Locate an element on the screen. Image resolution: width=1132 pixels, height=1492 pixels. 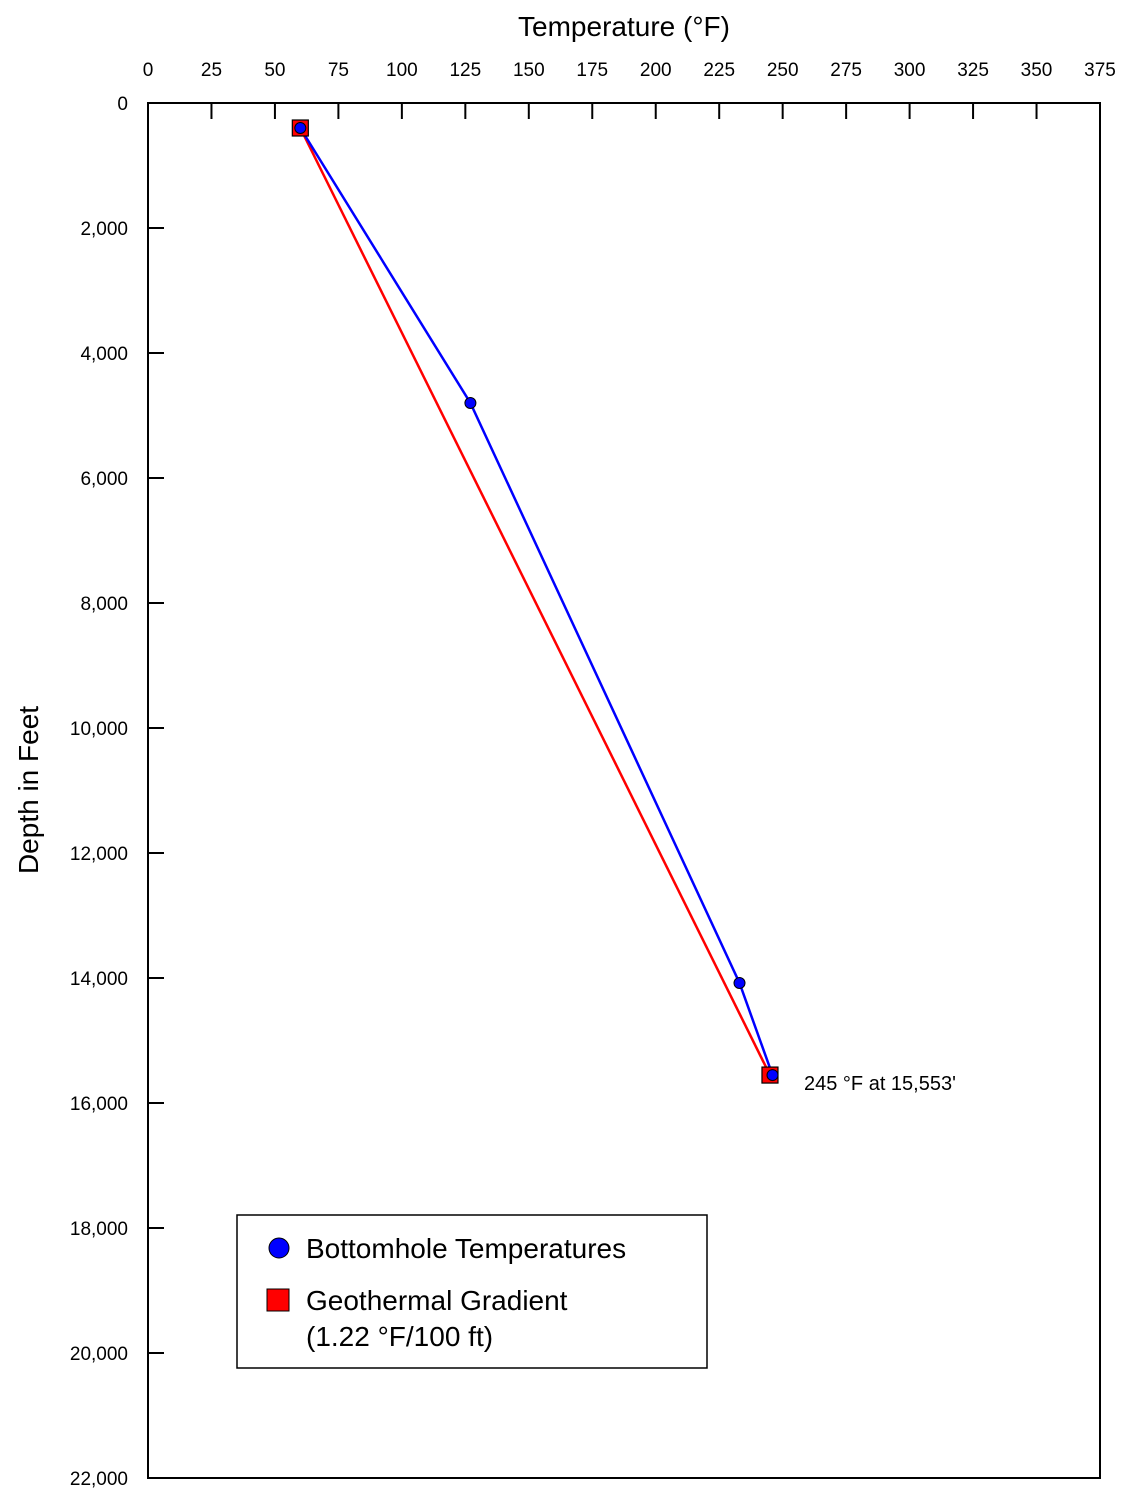
legend-label-gradient-rate: (1.22 °F/100 ft) is located at coordinates (399, 1336).